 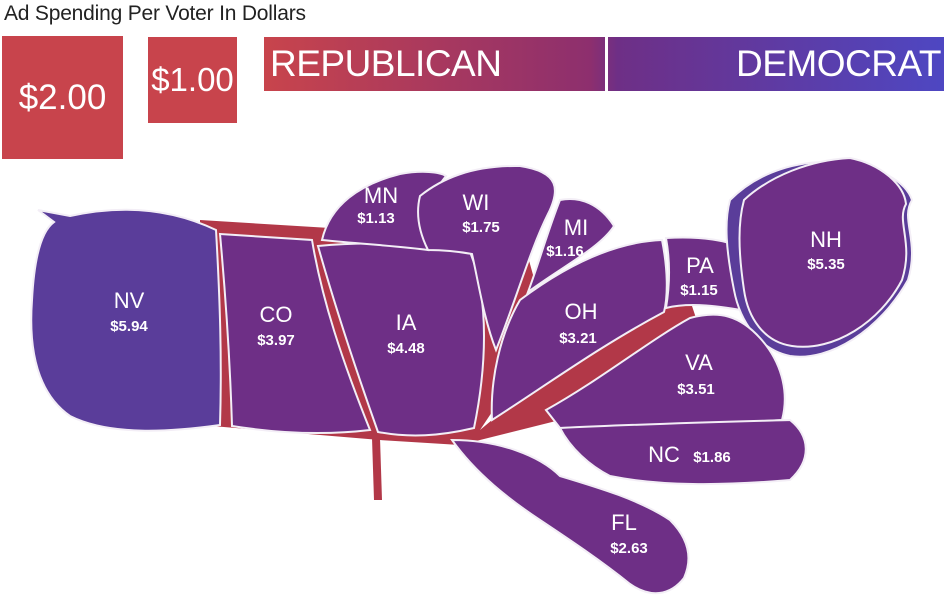 What do you see at coordinates (155, 13) in the screenshot?
I see `map-title: Ad Spending Per Voter In Dollars` at bounding box center [155, 13].